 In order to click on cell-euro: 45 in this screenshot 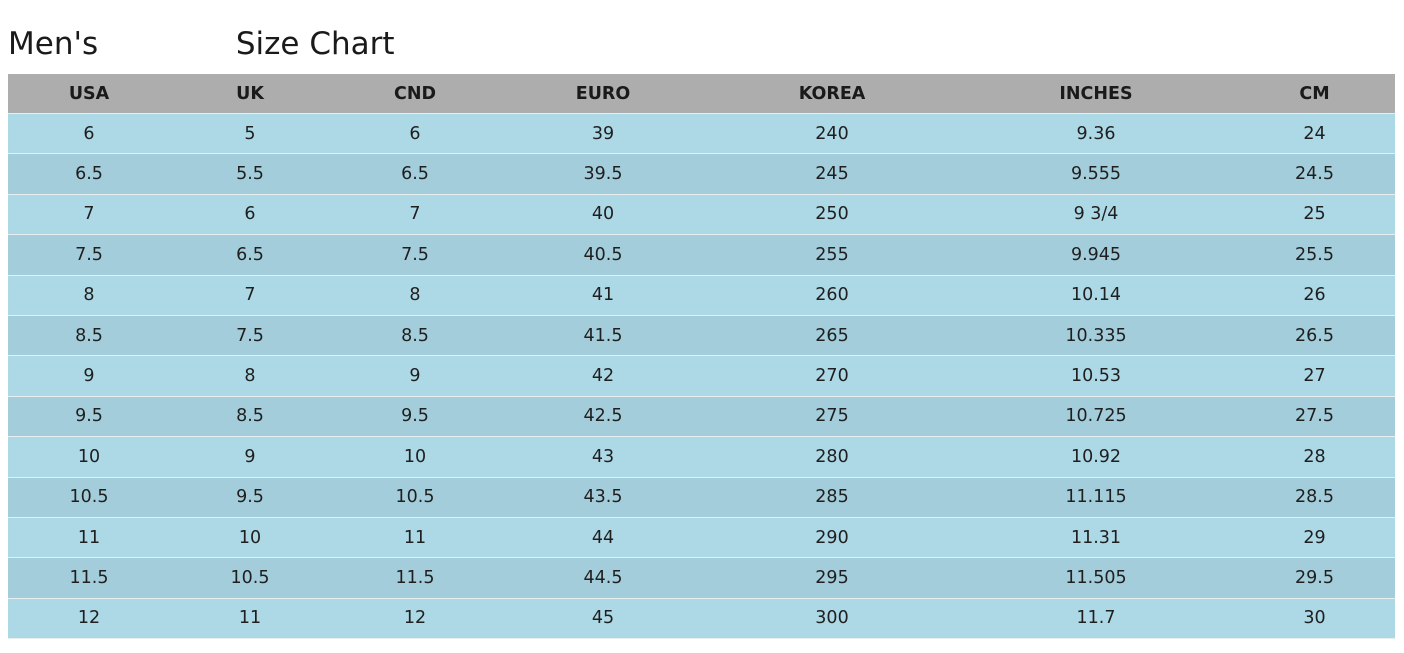, I will do `click(603, 619)`.